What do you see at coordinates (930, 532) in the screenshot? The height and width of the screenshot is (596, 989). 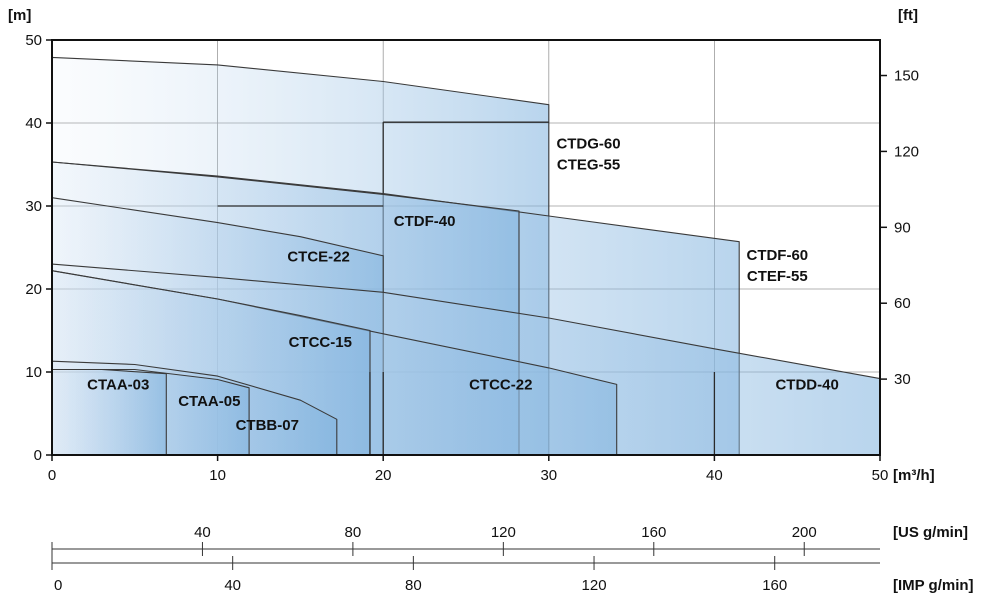 I see `us-gpm-unit-label: [US g/min]` at bounding box center [930, 532].